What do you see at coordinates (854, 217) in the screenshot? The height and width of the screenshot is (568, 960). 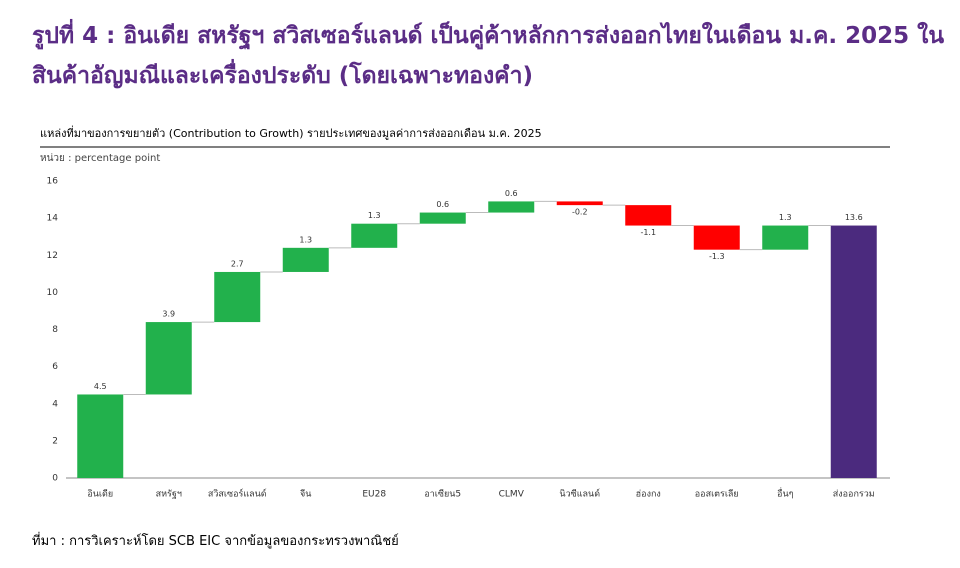 I see `data-label: 13.6` at bounding box center [854, 217].